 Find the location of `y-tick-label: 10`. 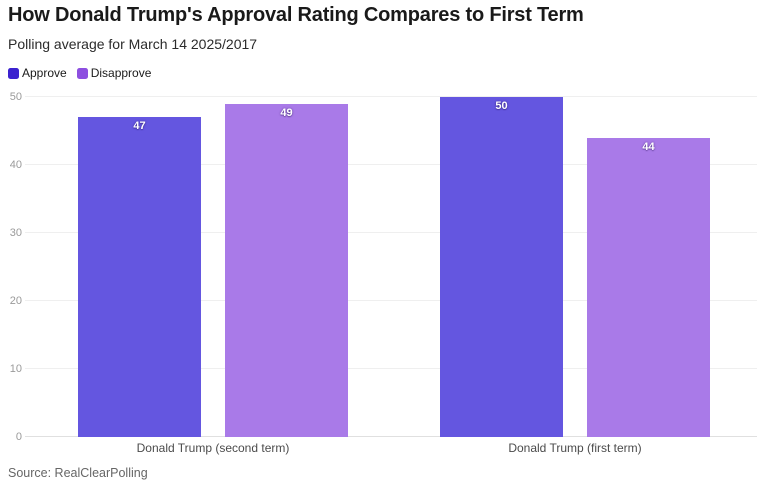

y-tick-label: 10 is located at coordinates (15, 369).